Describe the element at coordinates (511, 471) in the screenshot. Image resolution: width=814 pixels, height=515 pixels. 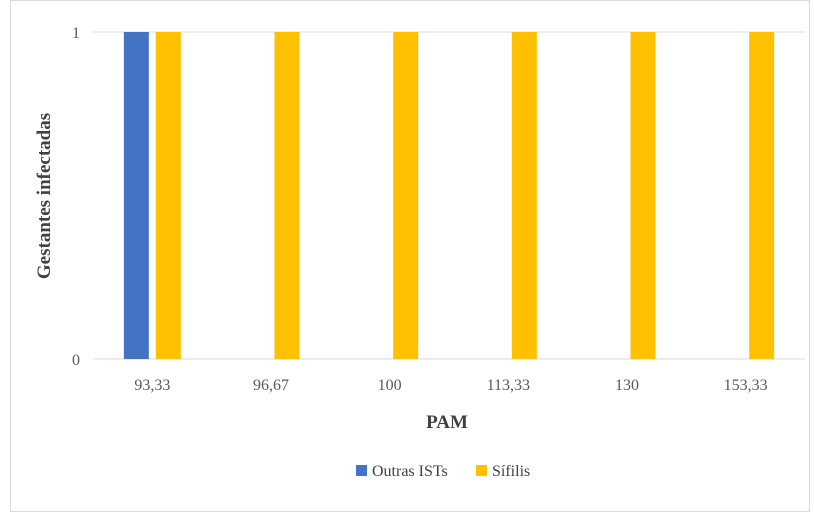
I see `legend-label-s-filis: Sífilis` at that location.